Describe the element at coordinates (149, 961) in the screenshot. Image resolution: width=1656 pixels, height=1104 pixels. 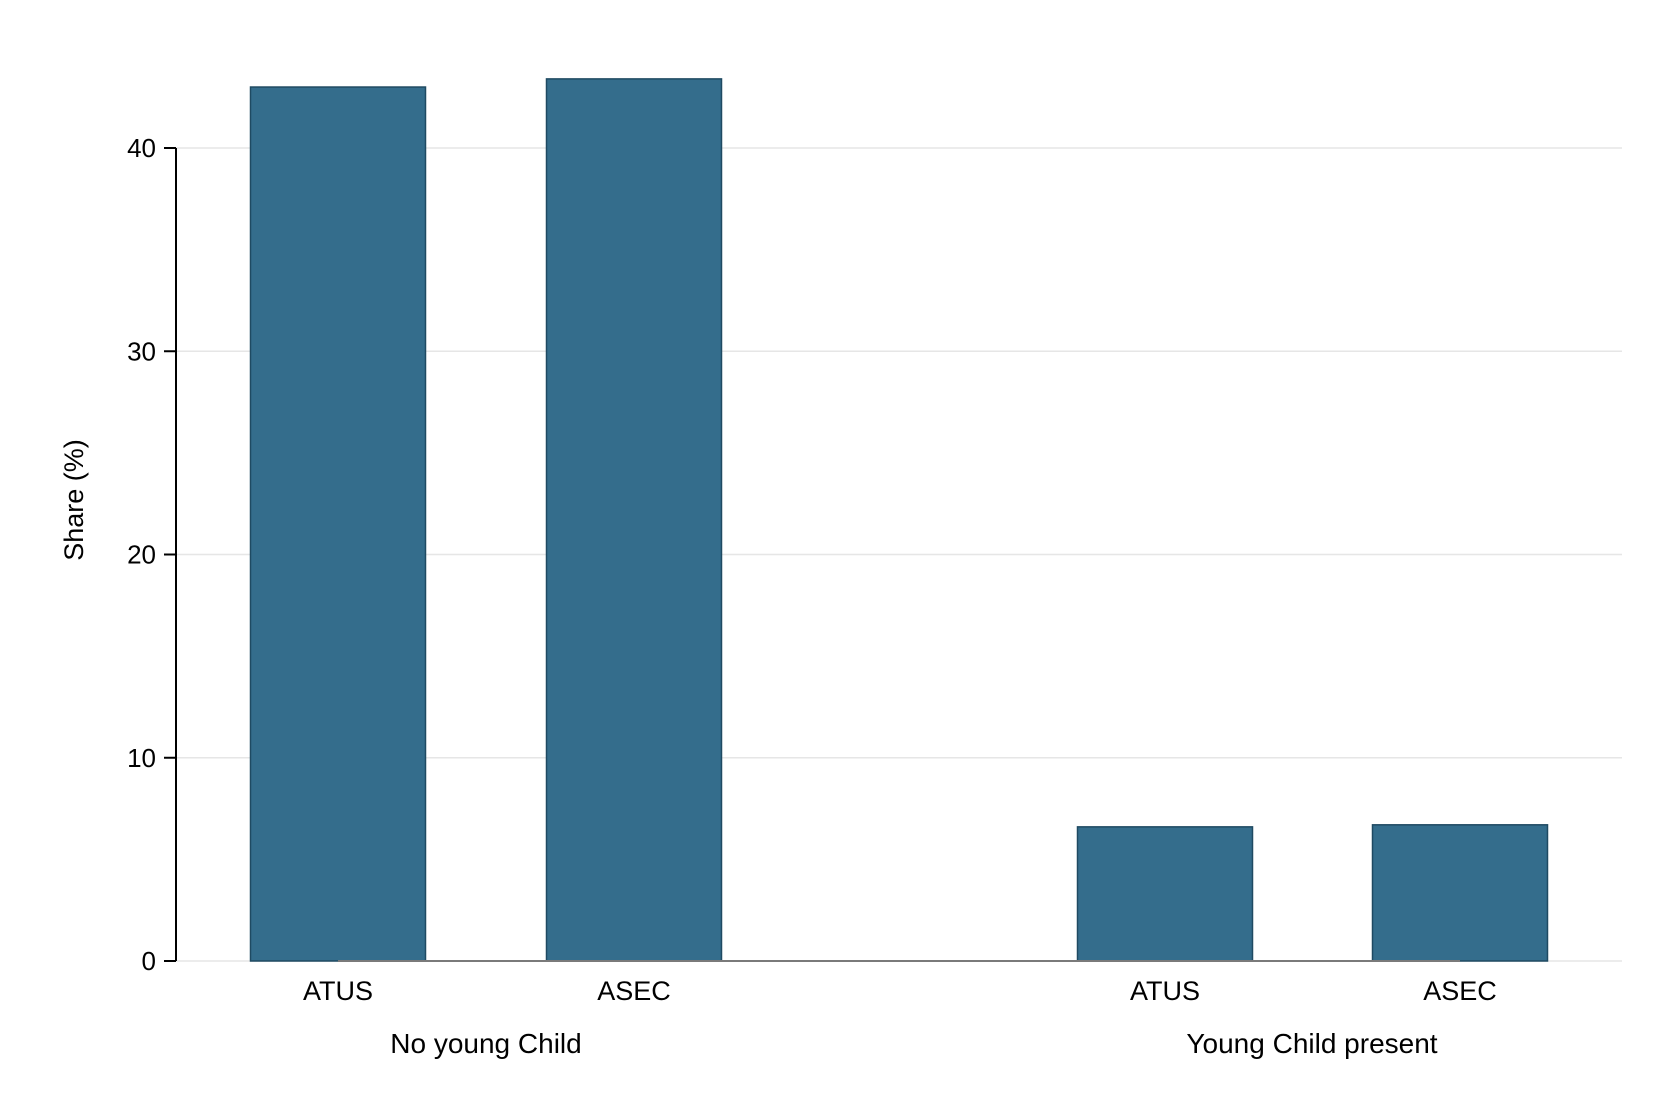
I see `y-tick-label: 0` at that location.